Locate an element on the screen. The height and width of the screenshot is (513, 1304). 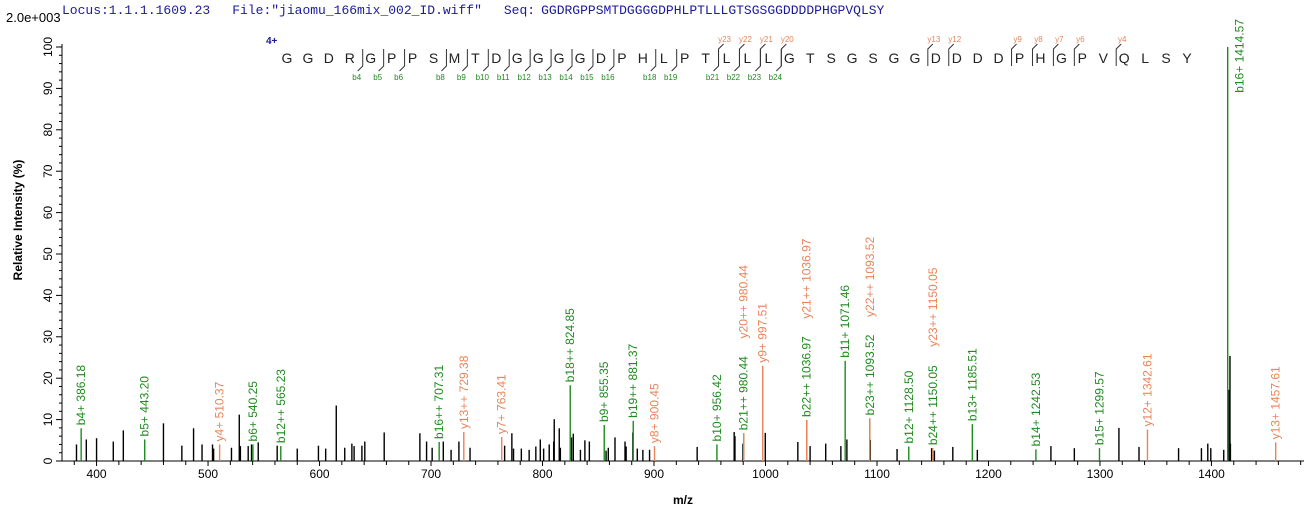
b-ion-marker-label: b8 is located at coordinates (440, 77).